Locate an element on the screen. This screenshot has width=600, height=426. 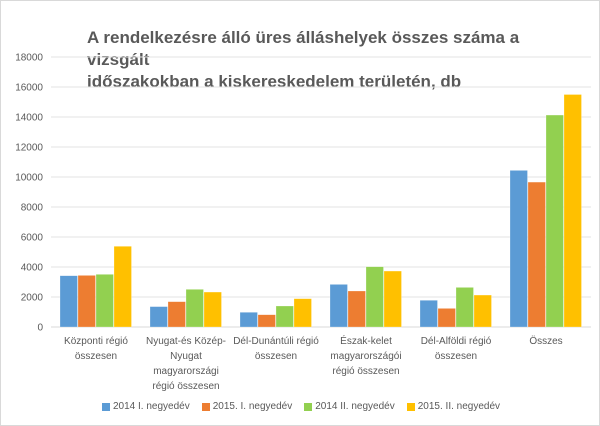
category-label: Központi régió összesen is located at coordinates (96, 349).